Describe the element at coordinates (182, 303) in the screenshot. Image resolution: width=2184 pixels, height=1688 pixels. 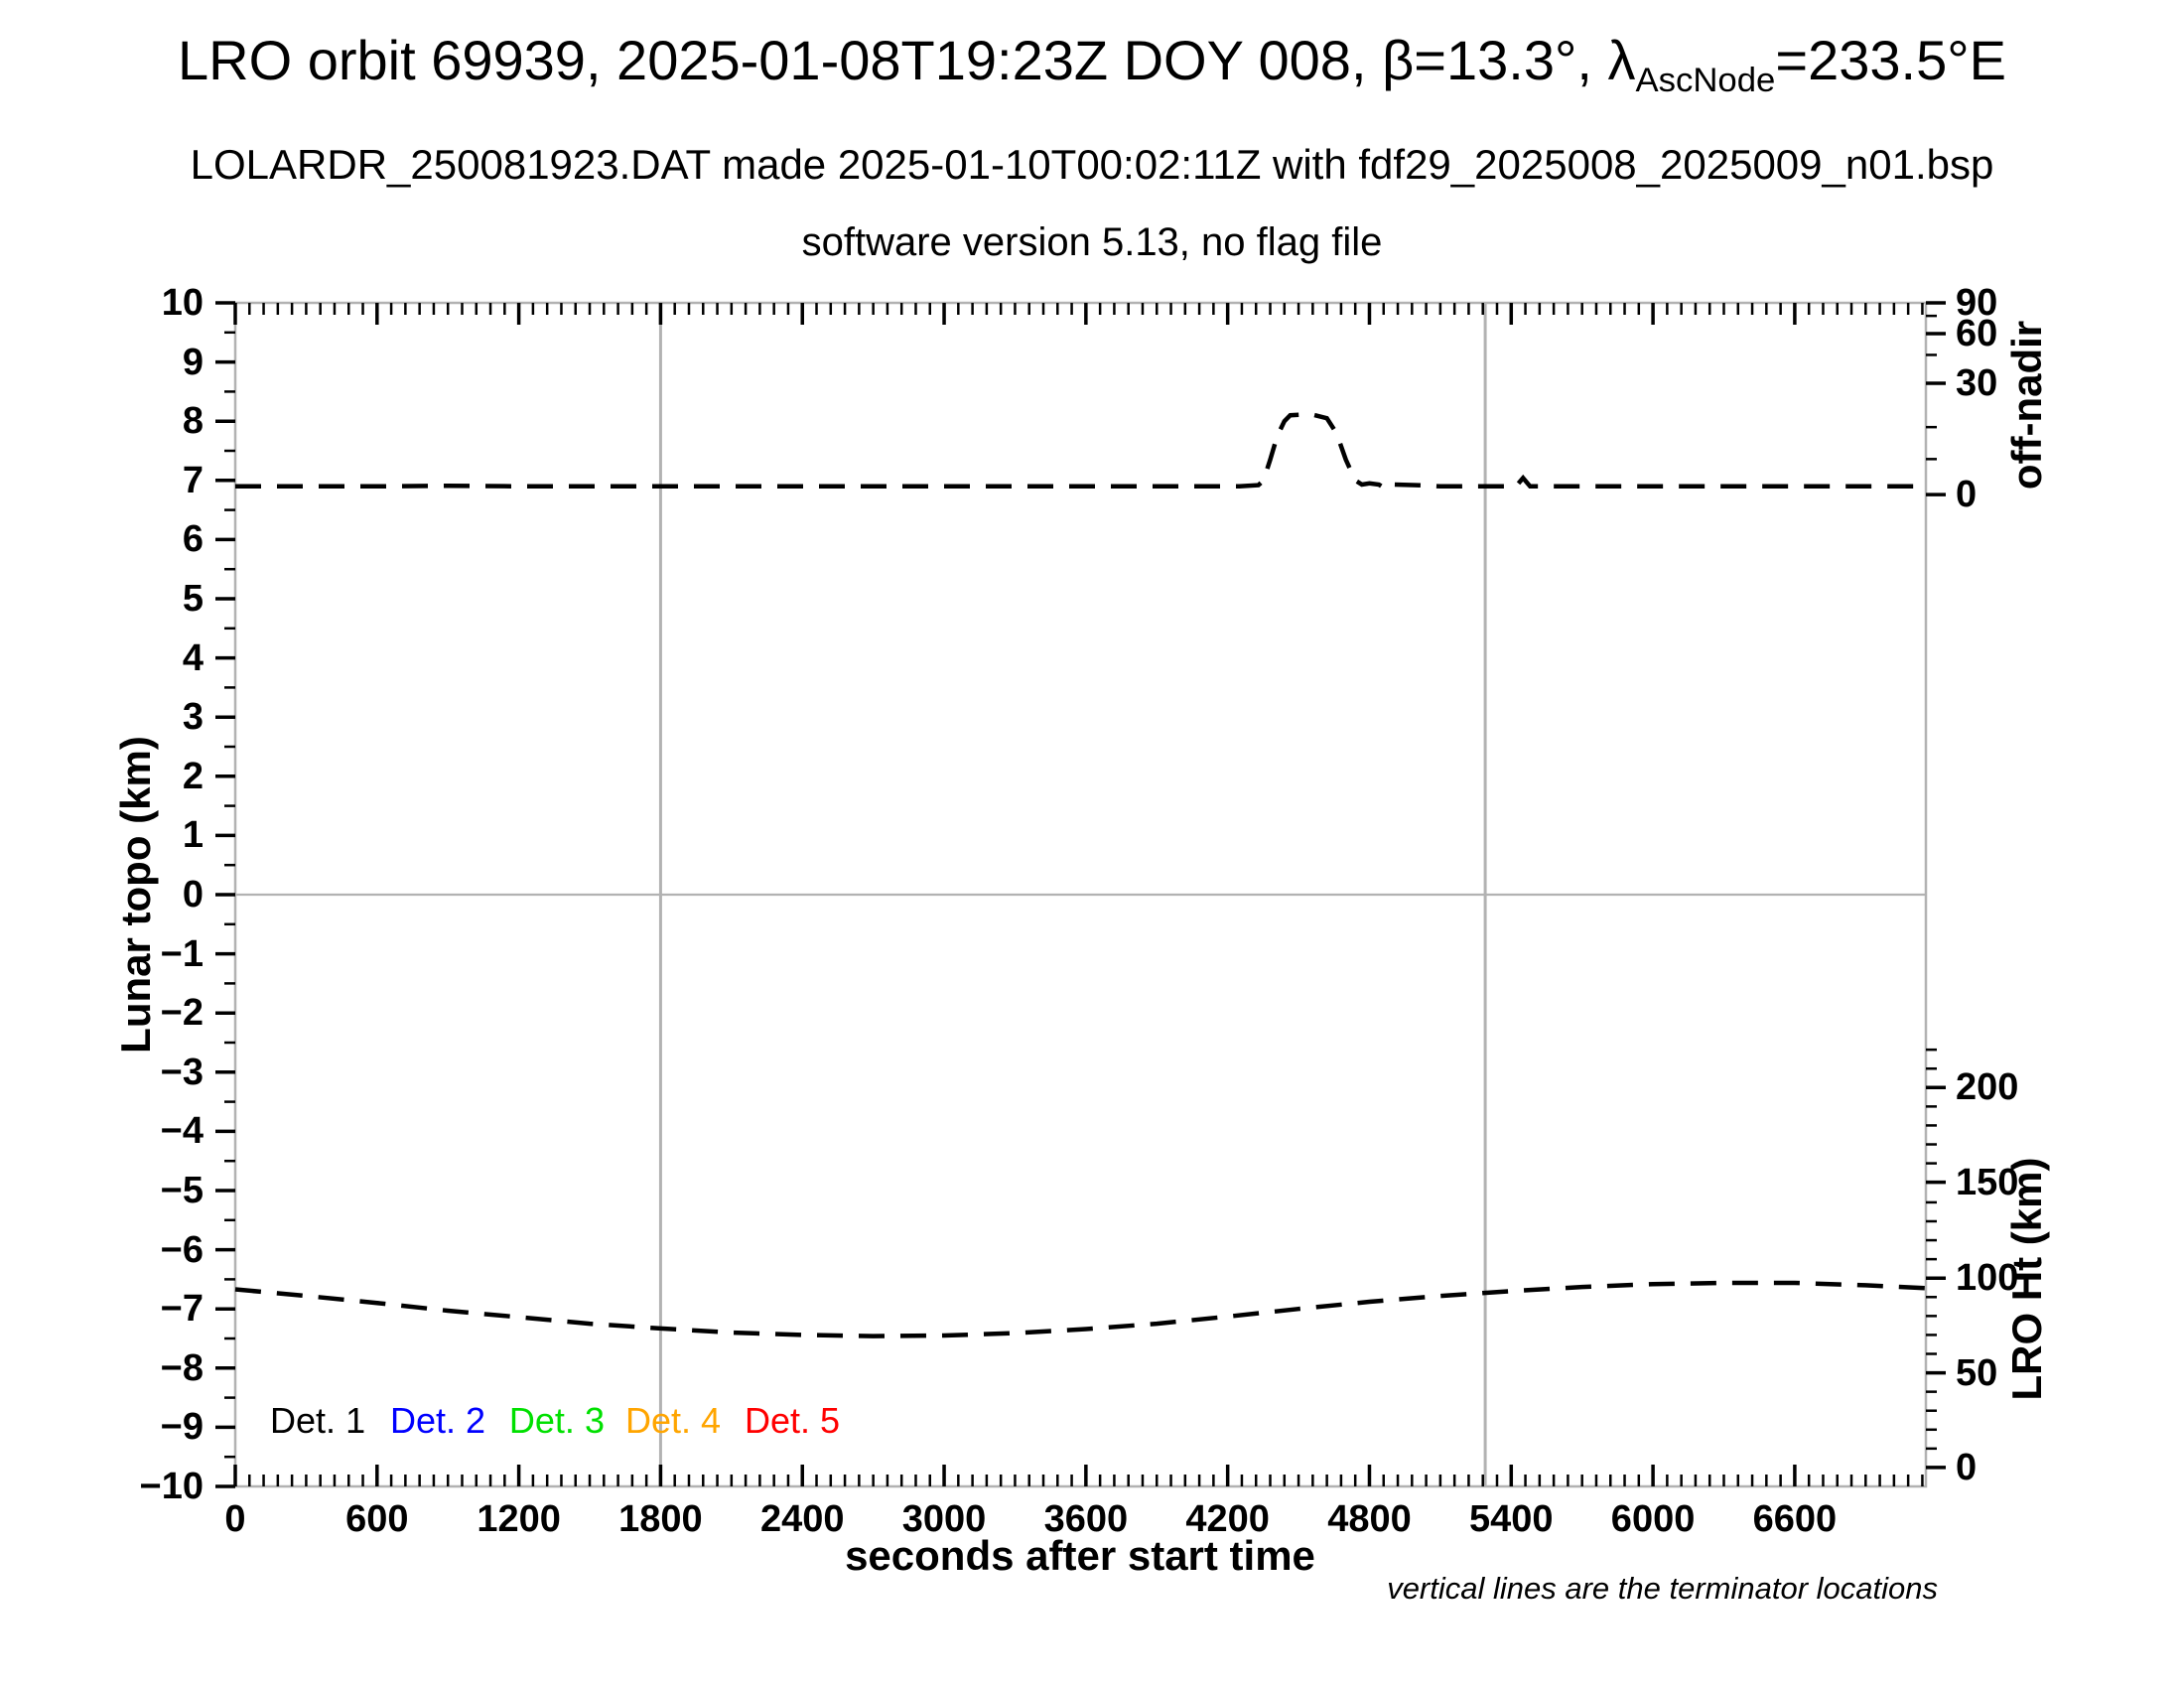
I see `y-left-tick-label: 10` at that location.